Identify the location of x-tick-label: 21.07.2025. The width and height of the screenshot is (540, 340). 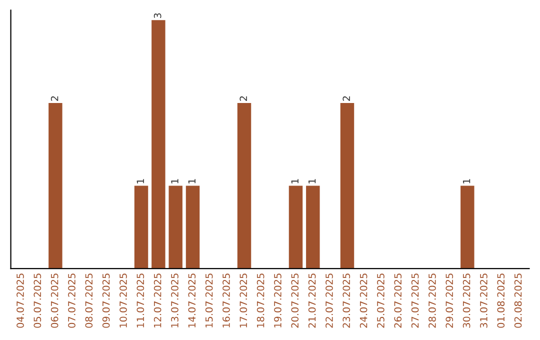
(312, 301).